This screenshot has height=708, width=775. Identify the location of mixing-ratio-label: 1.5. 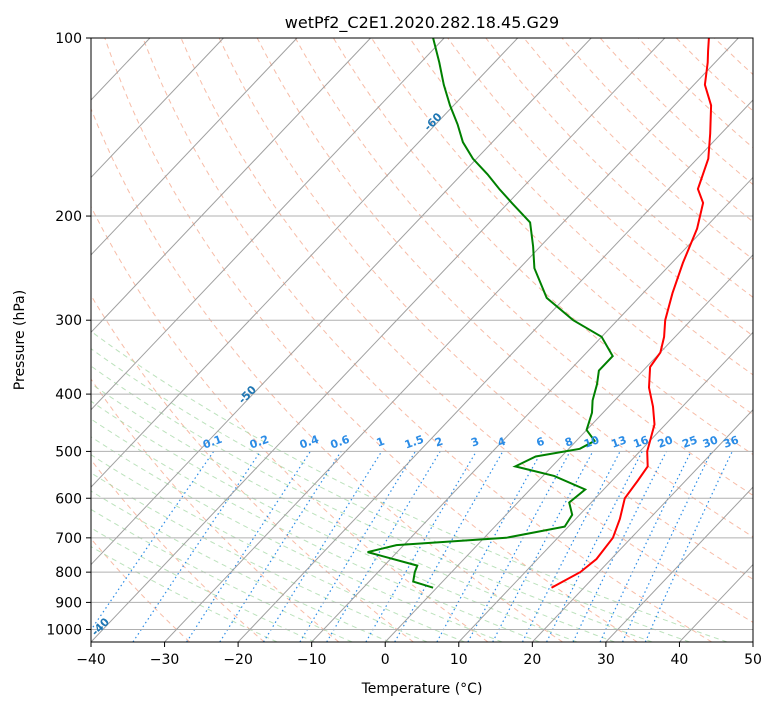
(414, 442).